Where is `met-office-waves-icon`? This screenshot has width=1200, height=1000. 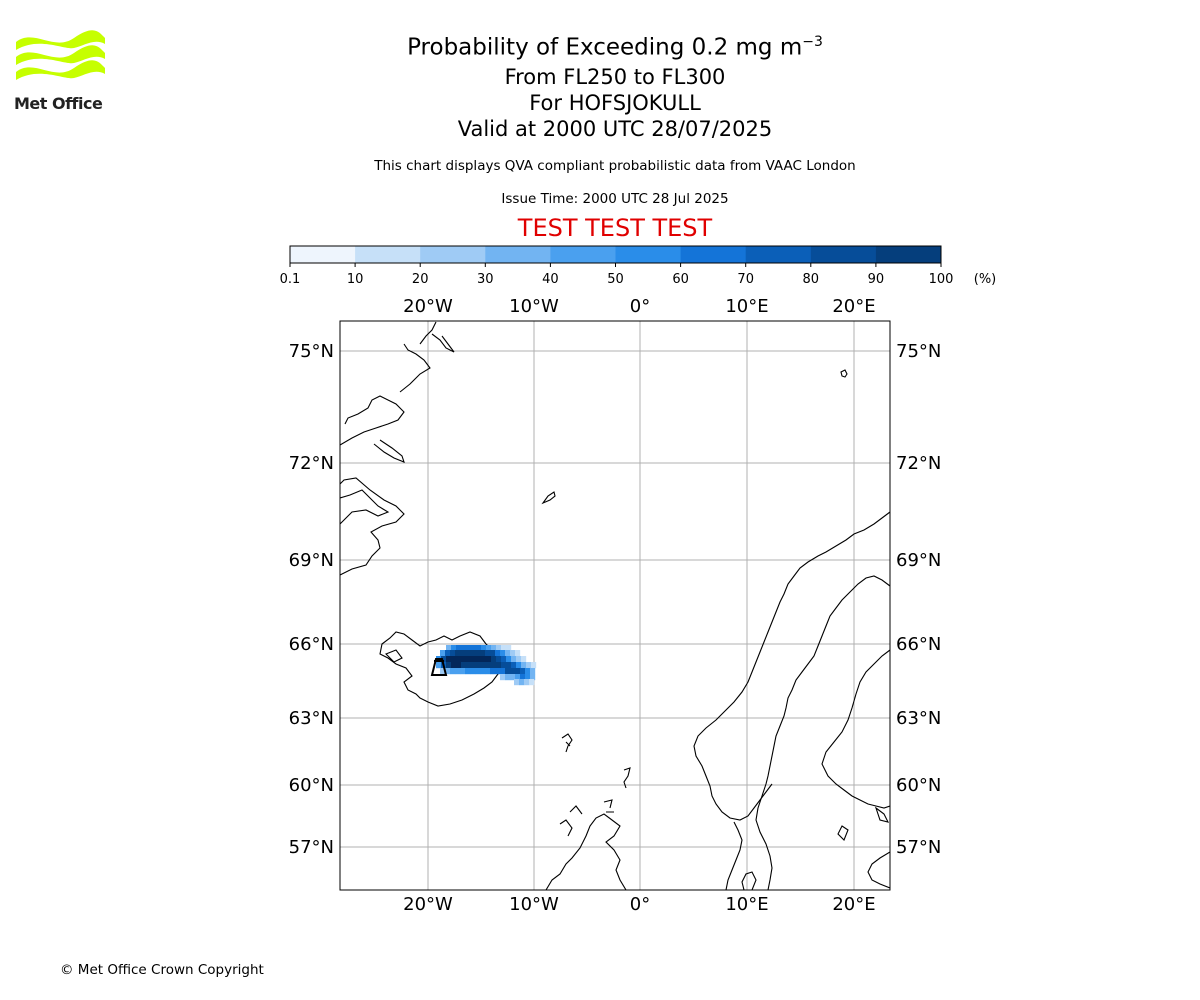
met-office-waves-icon is located at coordinates (60, 55).